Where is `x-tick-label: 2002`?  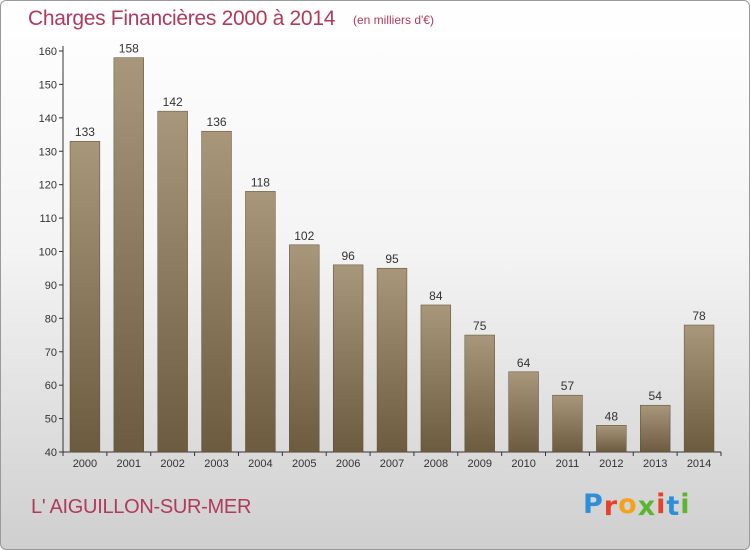
x-tick-label: 2002 is located at coordinates (172, 464).